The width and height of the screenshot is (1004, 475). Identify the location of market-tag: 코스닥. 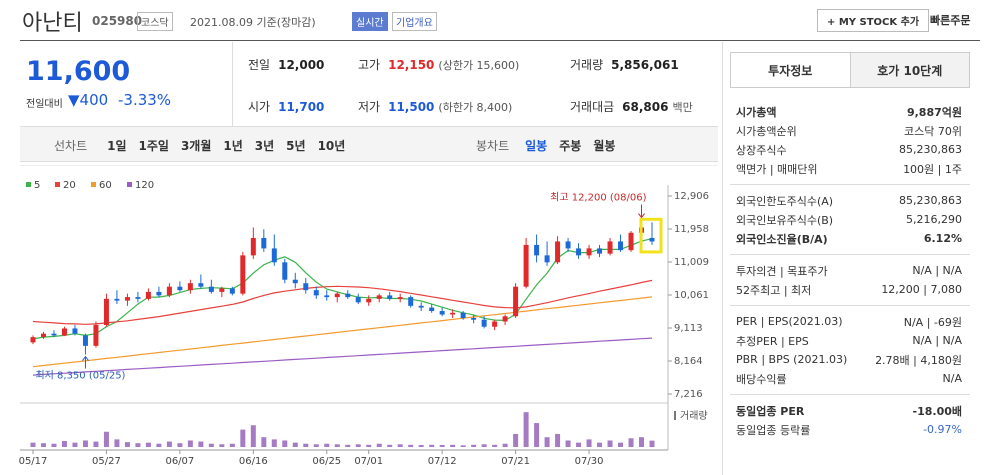
(155, 21).